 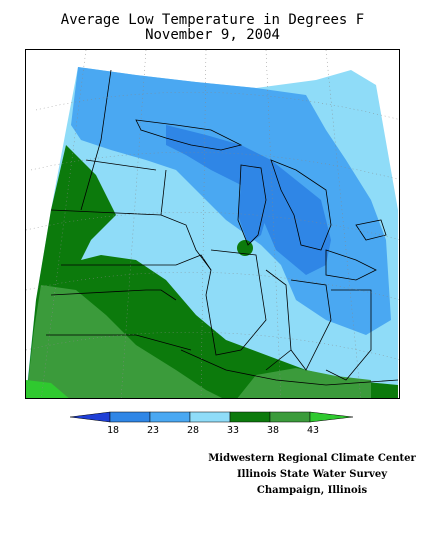 What do you see at coordinates (273, 430) in the screenshot?
I see `legend-tick-38: 38` at bounding box center [273, 430].